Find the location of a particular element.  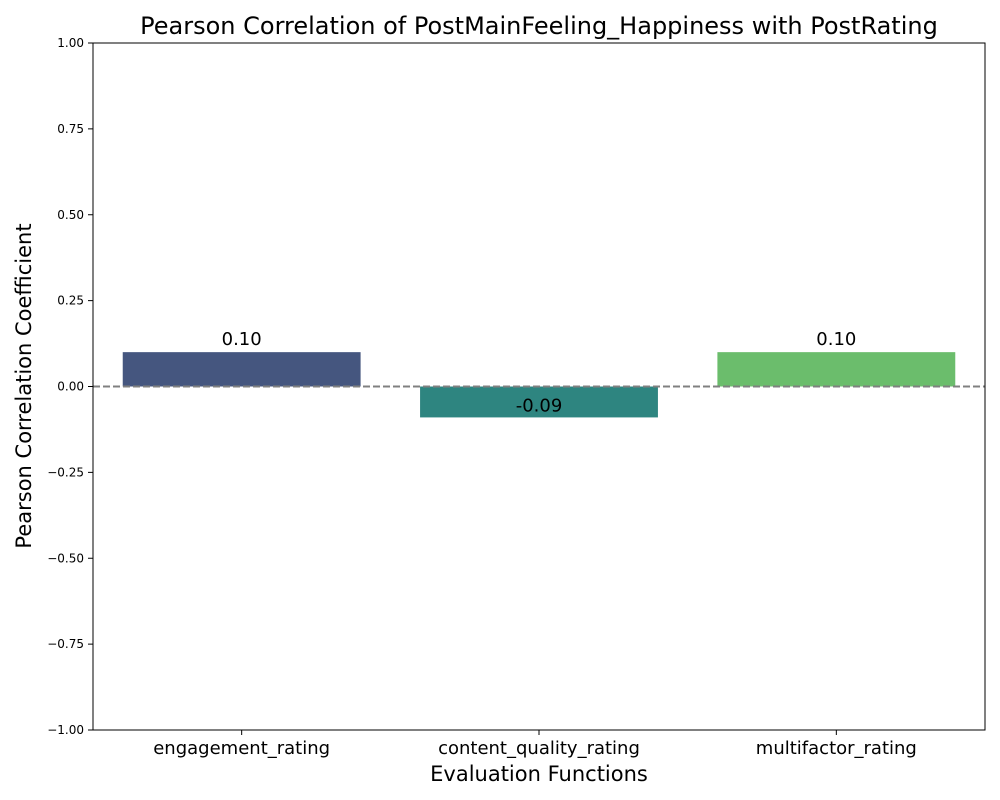

data-label-content_quality_rating: -0.09 is located at coordinates (539, 405).